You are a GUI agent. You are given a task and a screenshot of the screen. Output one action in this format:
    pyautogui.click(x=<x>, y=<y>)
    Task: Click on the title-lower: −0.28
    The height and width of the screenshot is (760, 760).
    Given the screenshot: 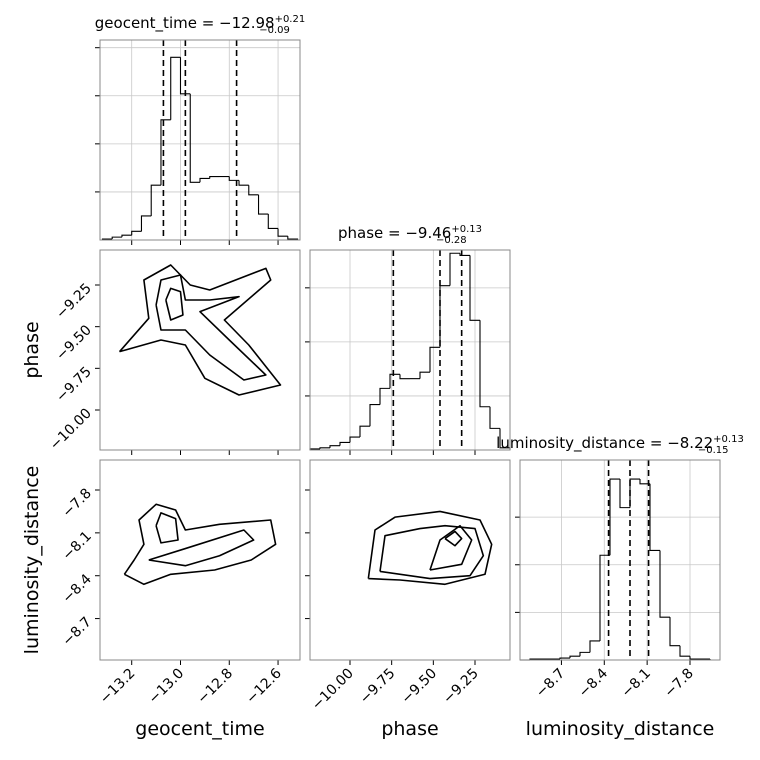 What is the action you would take?
    pyautogui.click(x=451, y=240)
    